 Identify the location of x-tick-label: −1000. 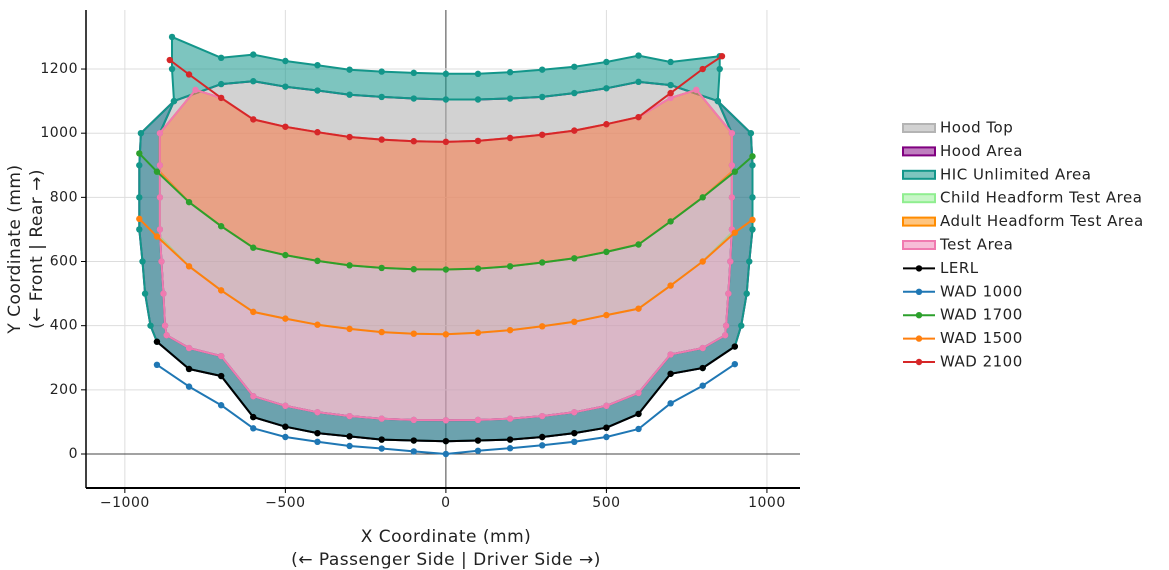
(125, 503).